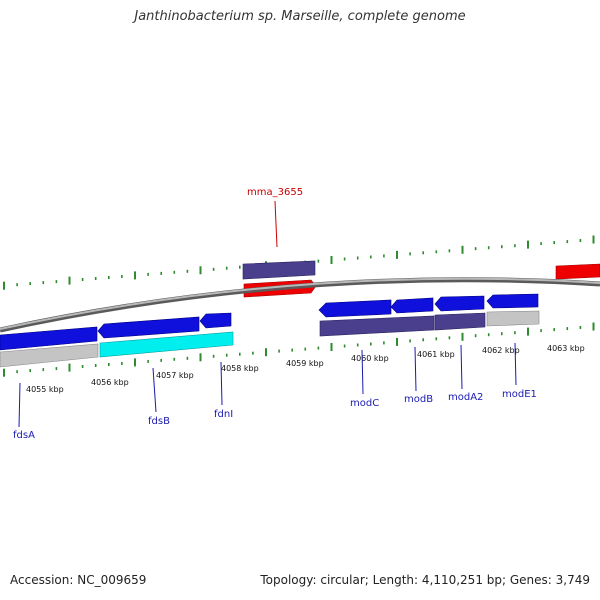 The image size is (600, 600). Describe the element at coordinates (515, 364) in the screenshot. I see `leader-modE1` at that location.